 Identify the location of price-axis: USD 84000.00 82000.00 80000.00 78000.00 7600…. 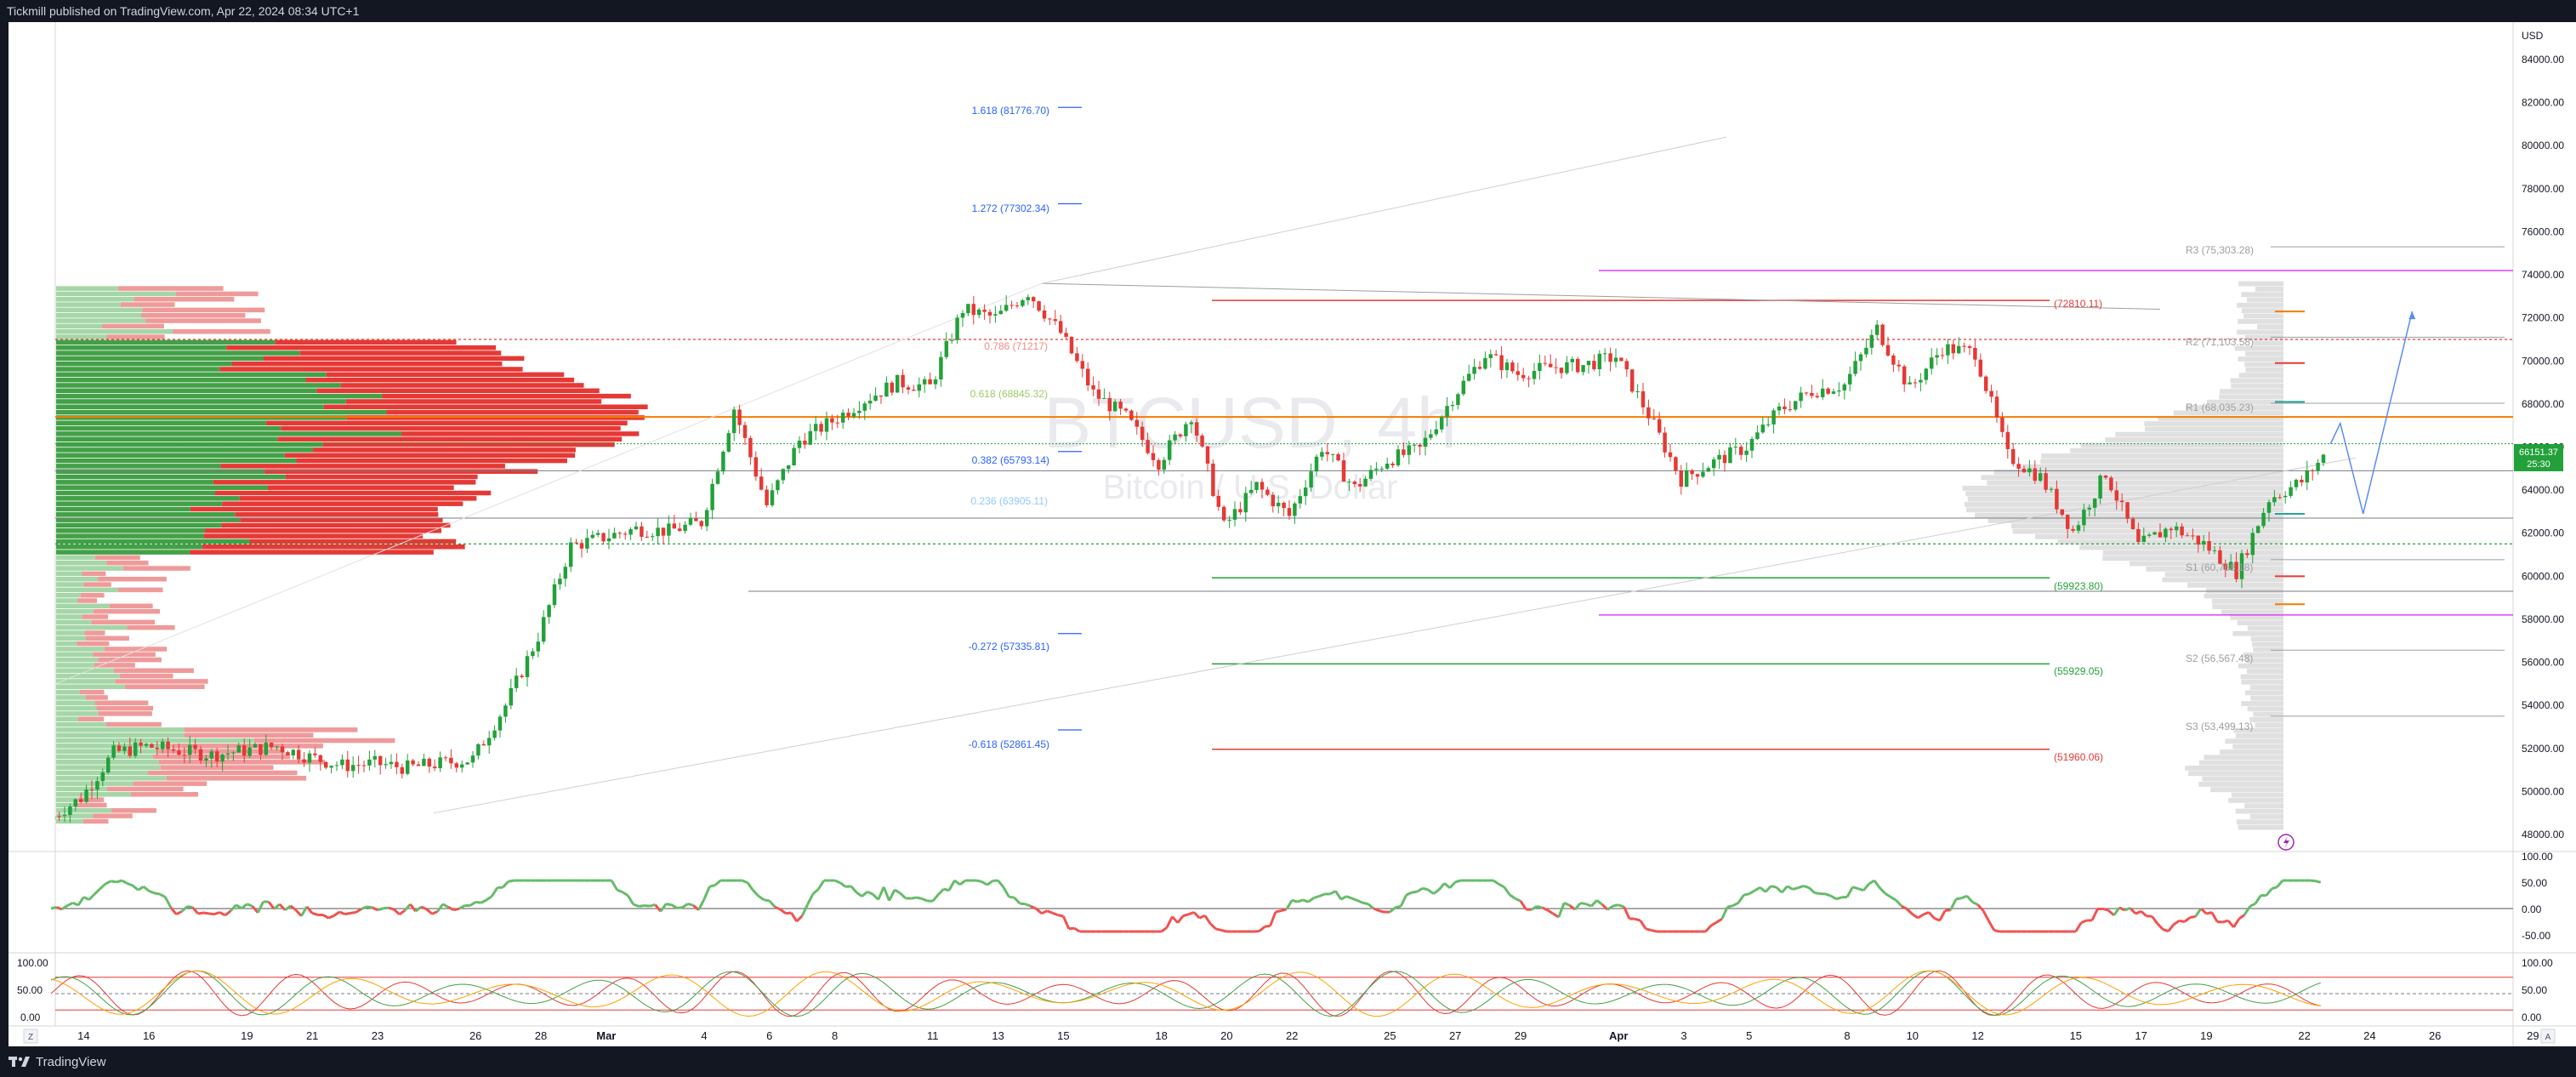
(2543, 435).